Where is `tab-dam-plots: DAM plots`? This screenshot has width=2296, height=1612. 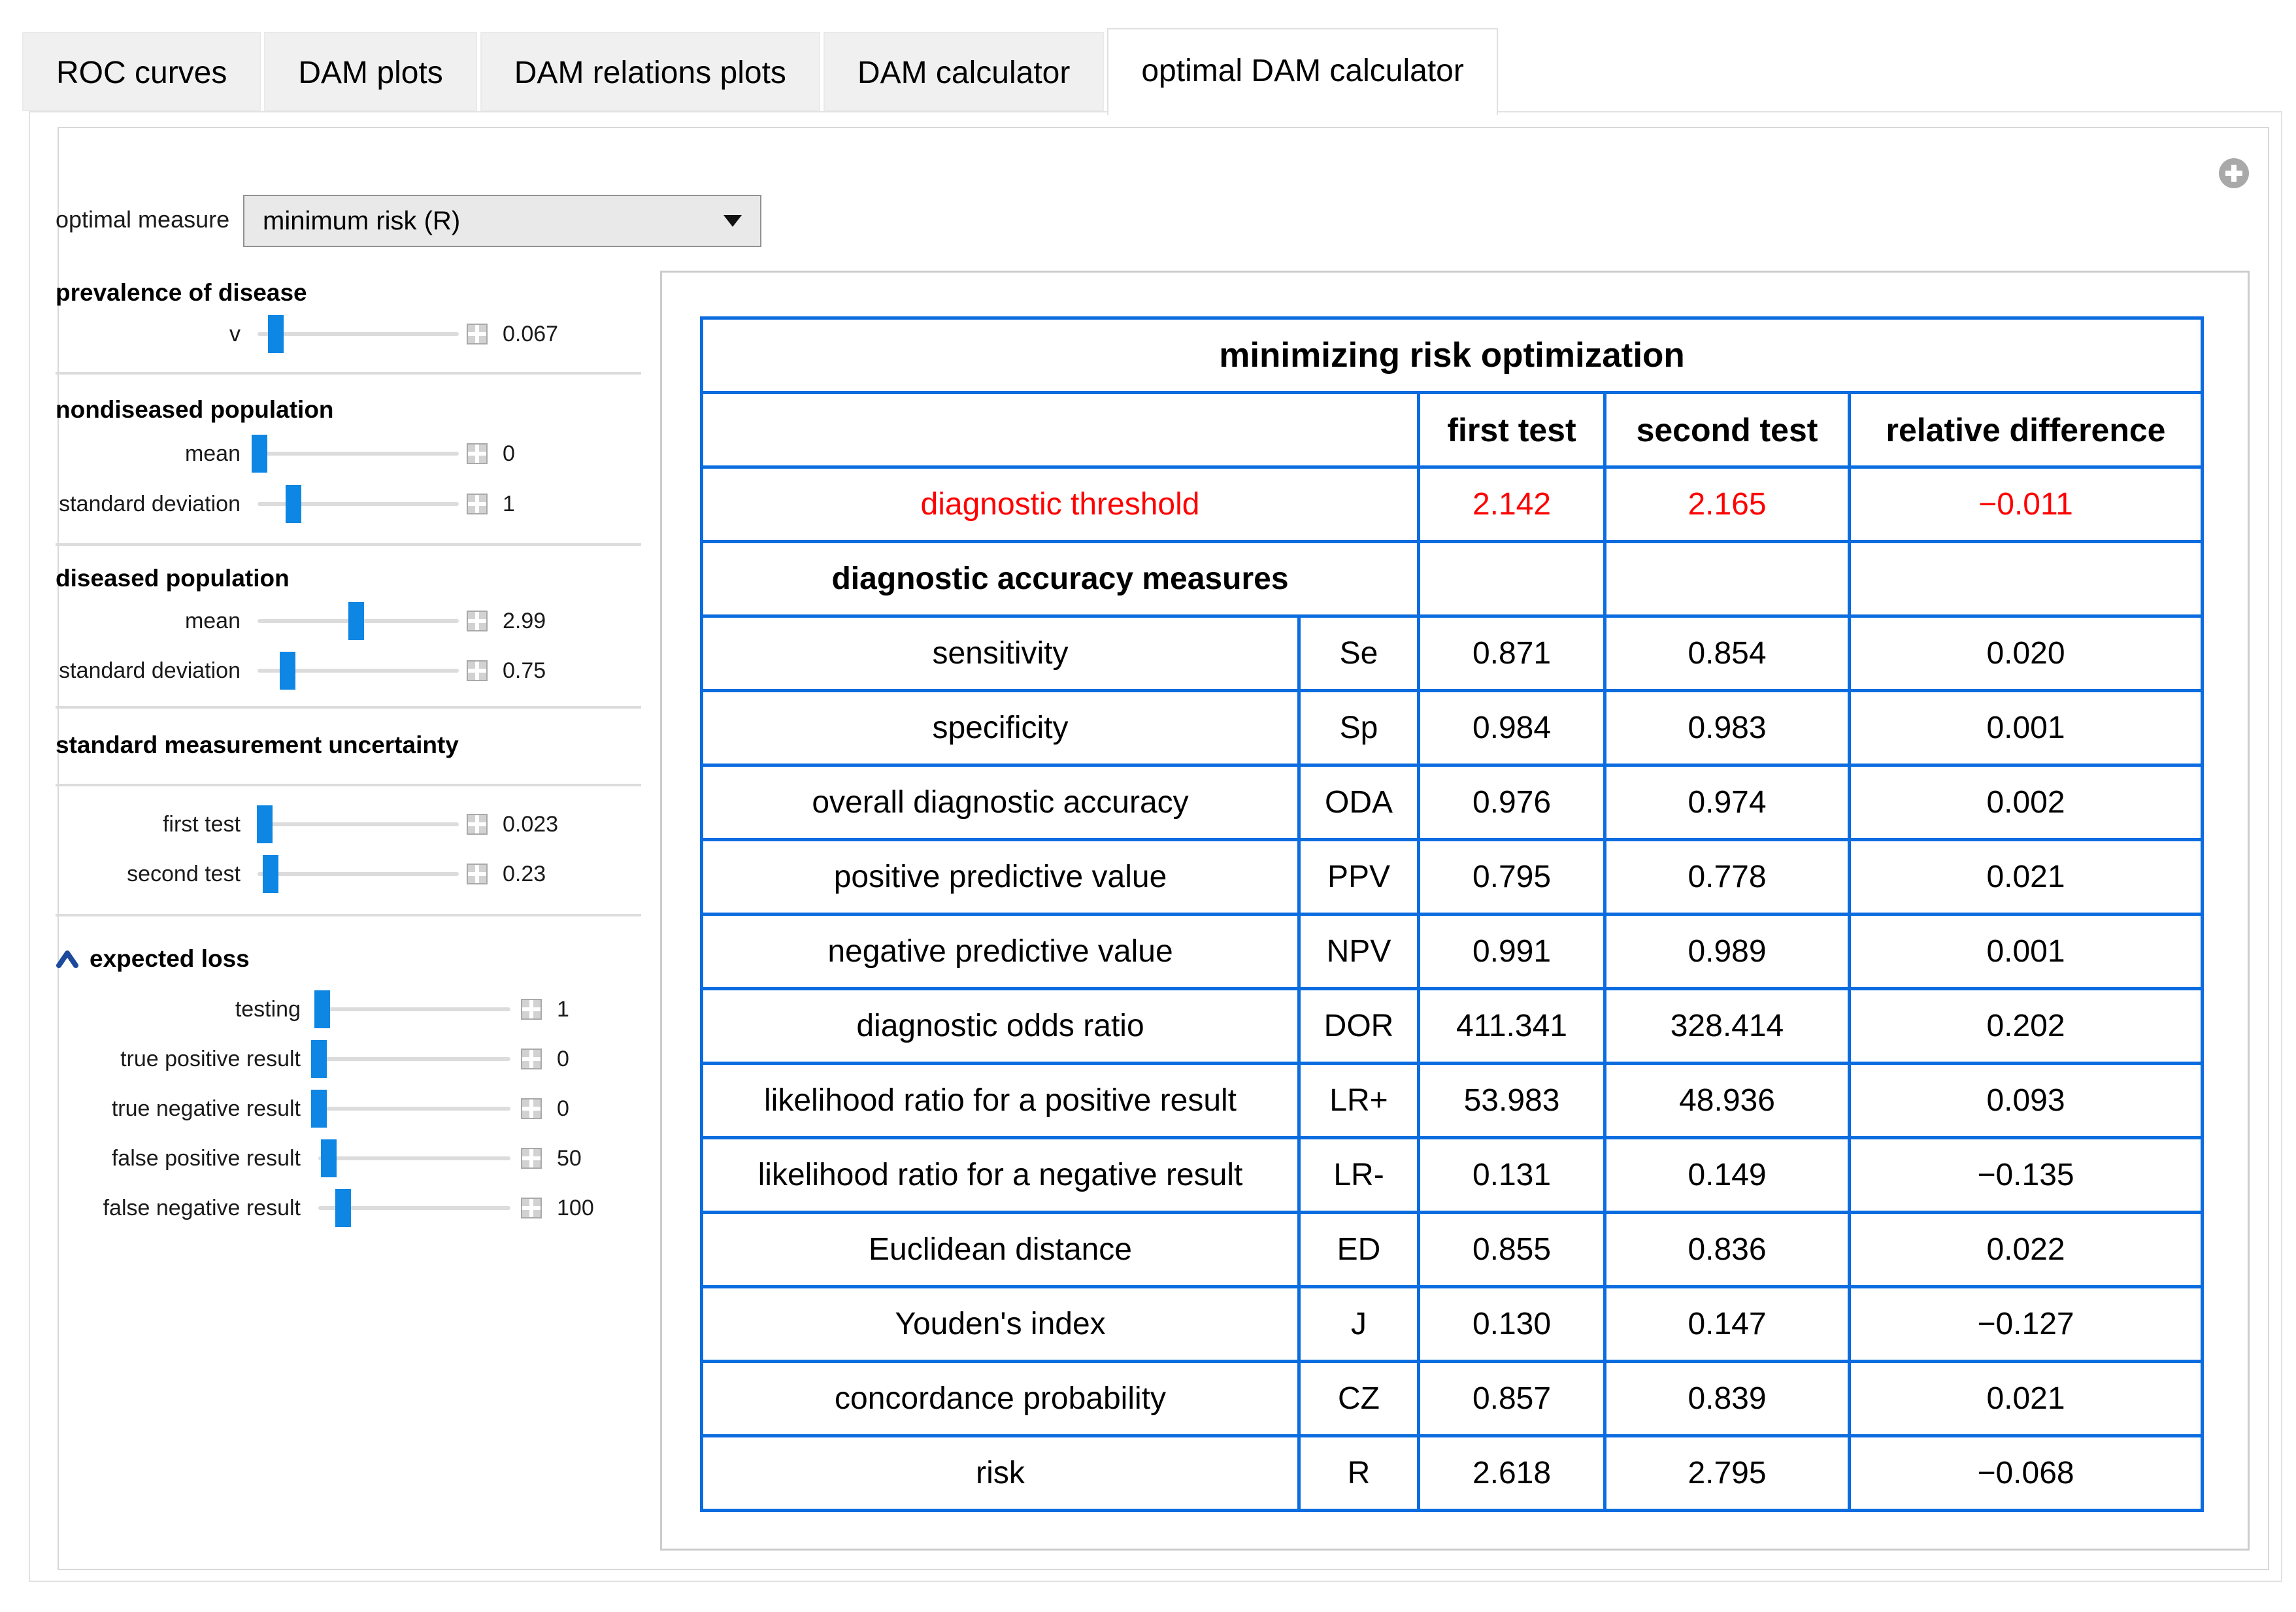 tab-dam-plots: DAM plots is located at coordinates (370, 72).